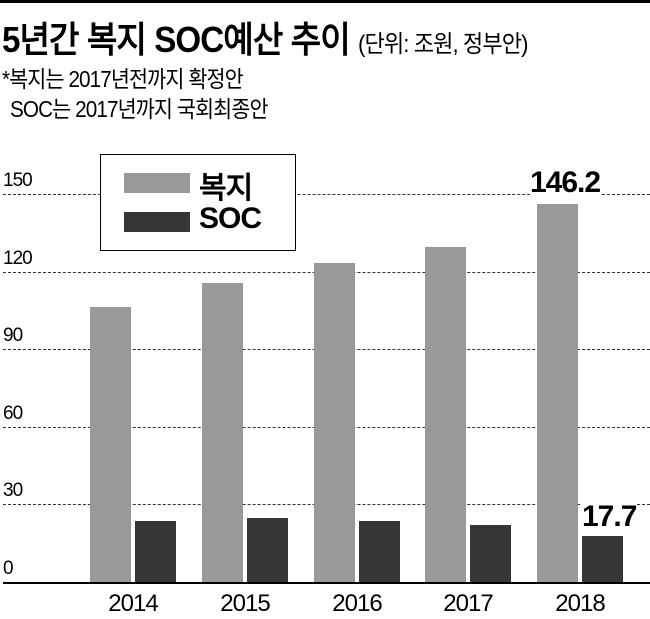 Image resolution: width=650 pixels, height=619 pixels. I want to click on value-label-welfare-2018: 146.2, so click(565, 182).